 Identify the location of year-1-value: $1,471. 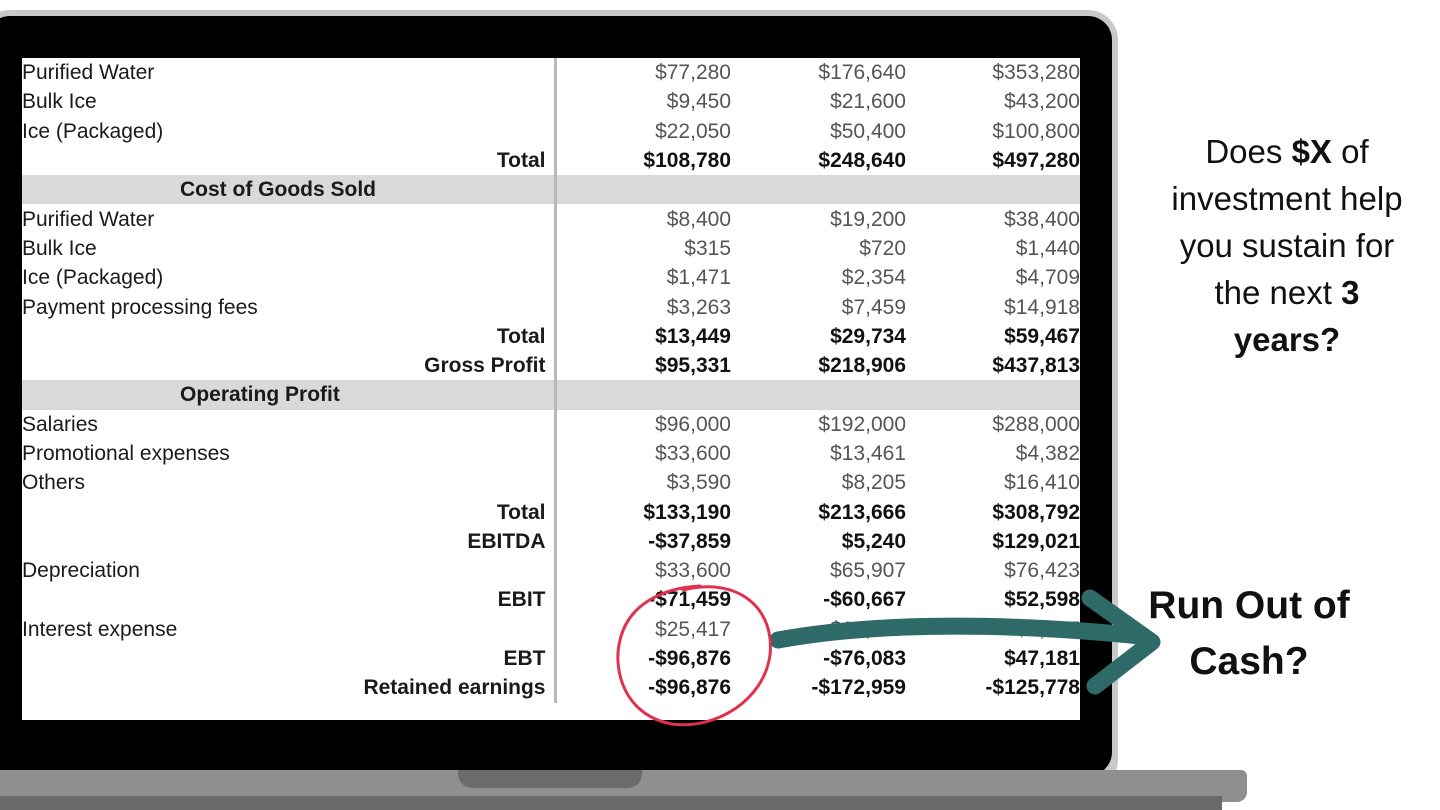
(698, 278).